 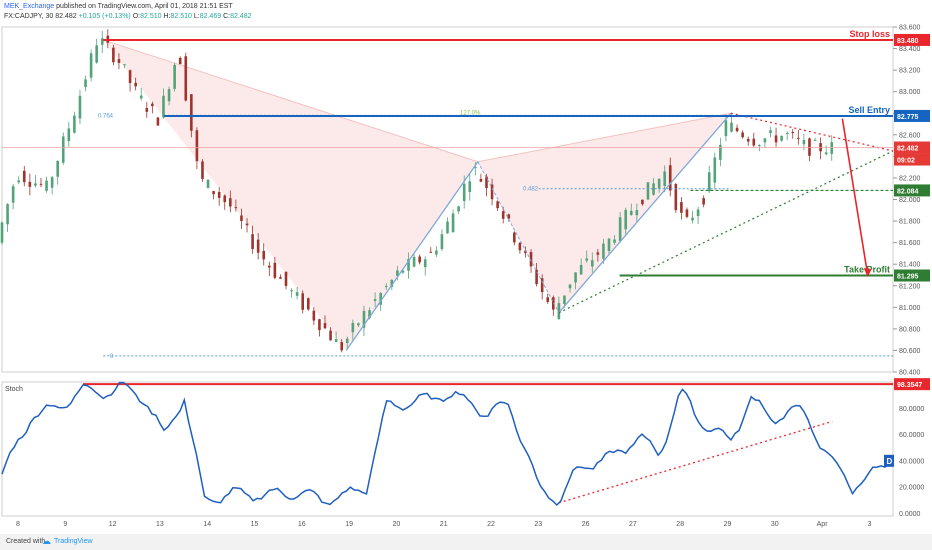 What do you see at coordinates (911, 488) in the screenshot?
I see `stoch-tick-label: 20.0000` at bounding box center [911, 488].